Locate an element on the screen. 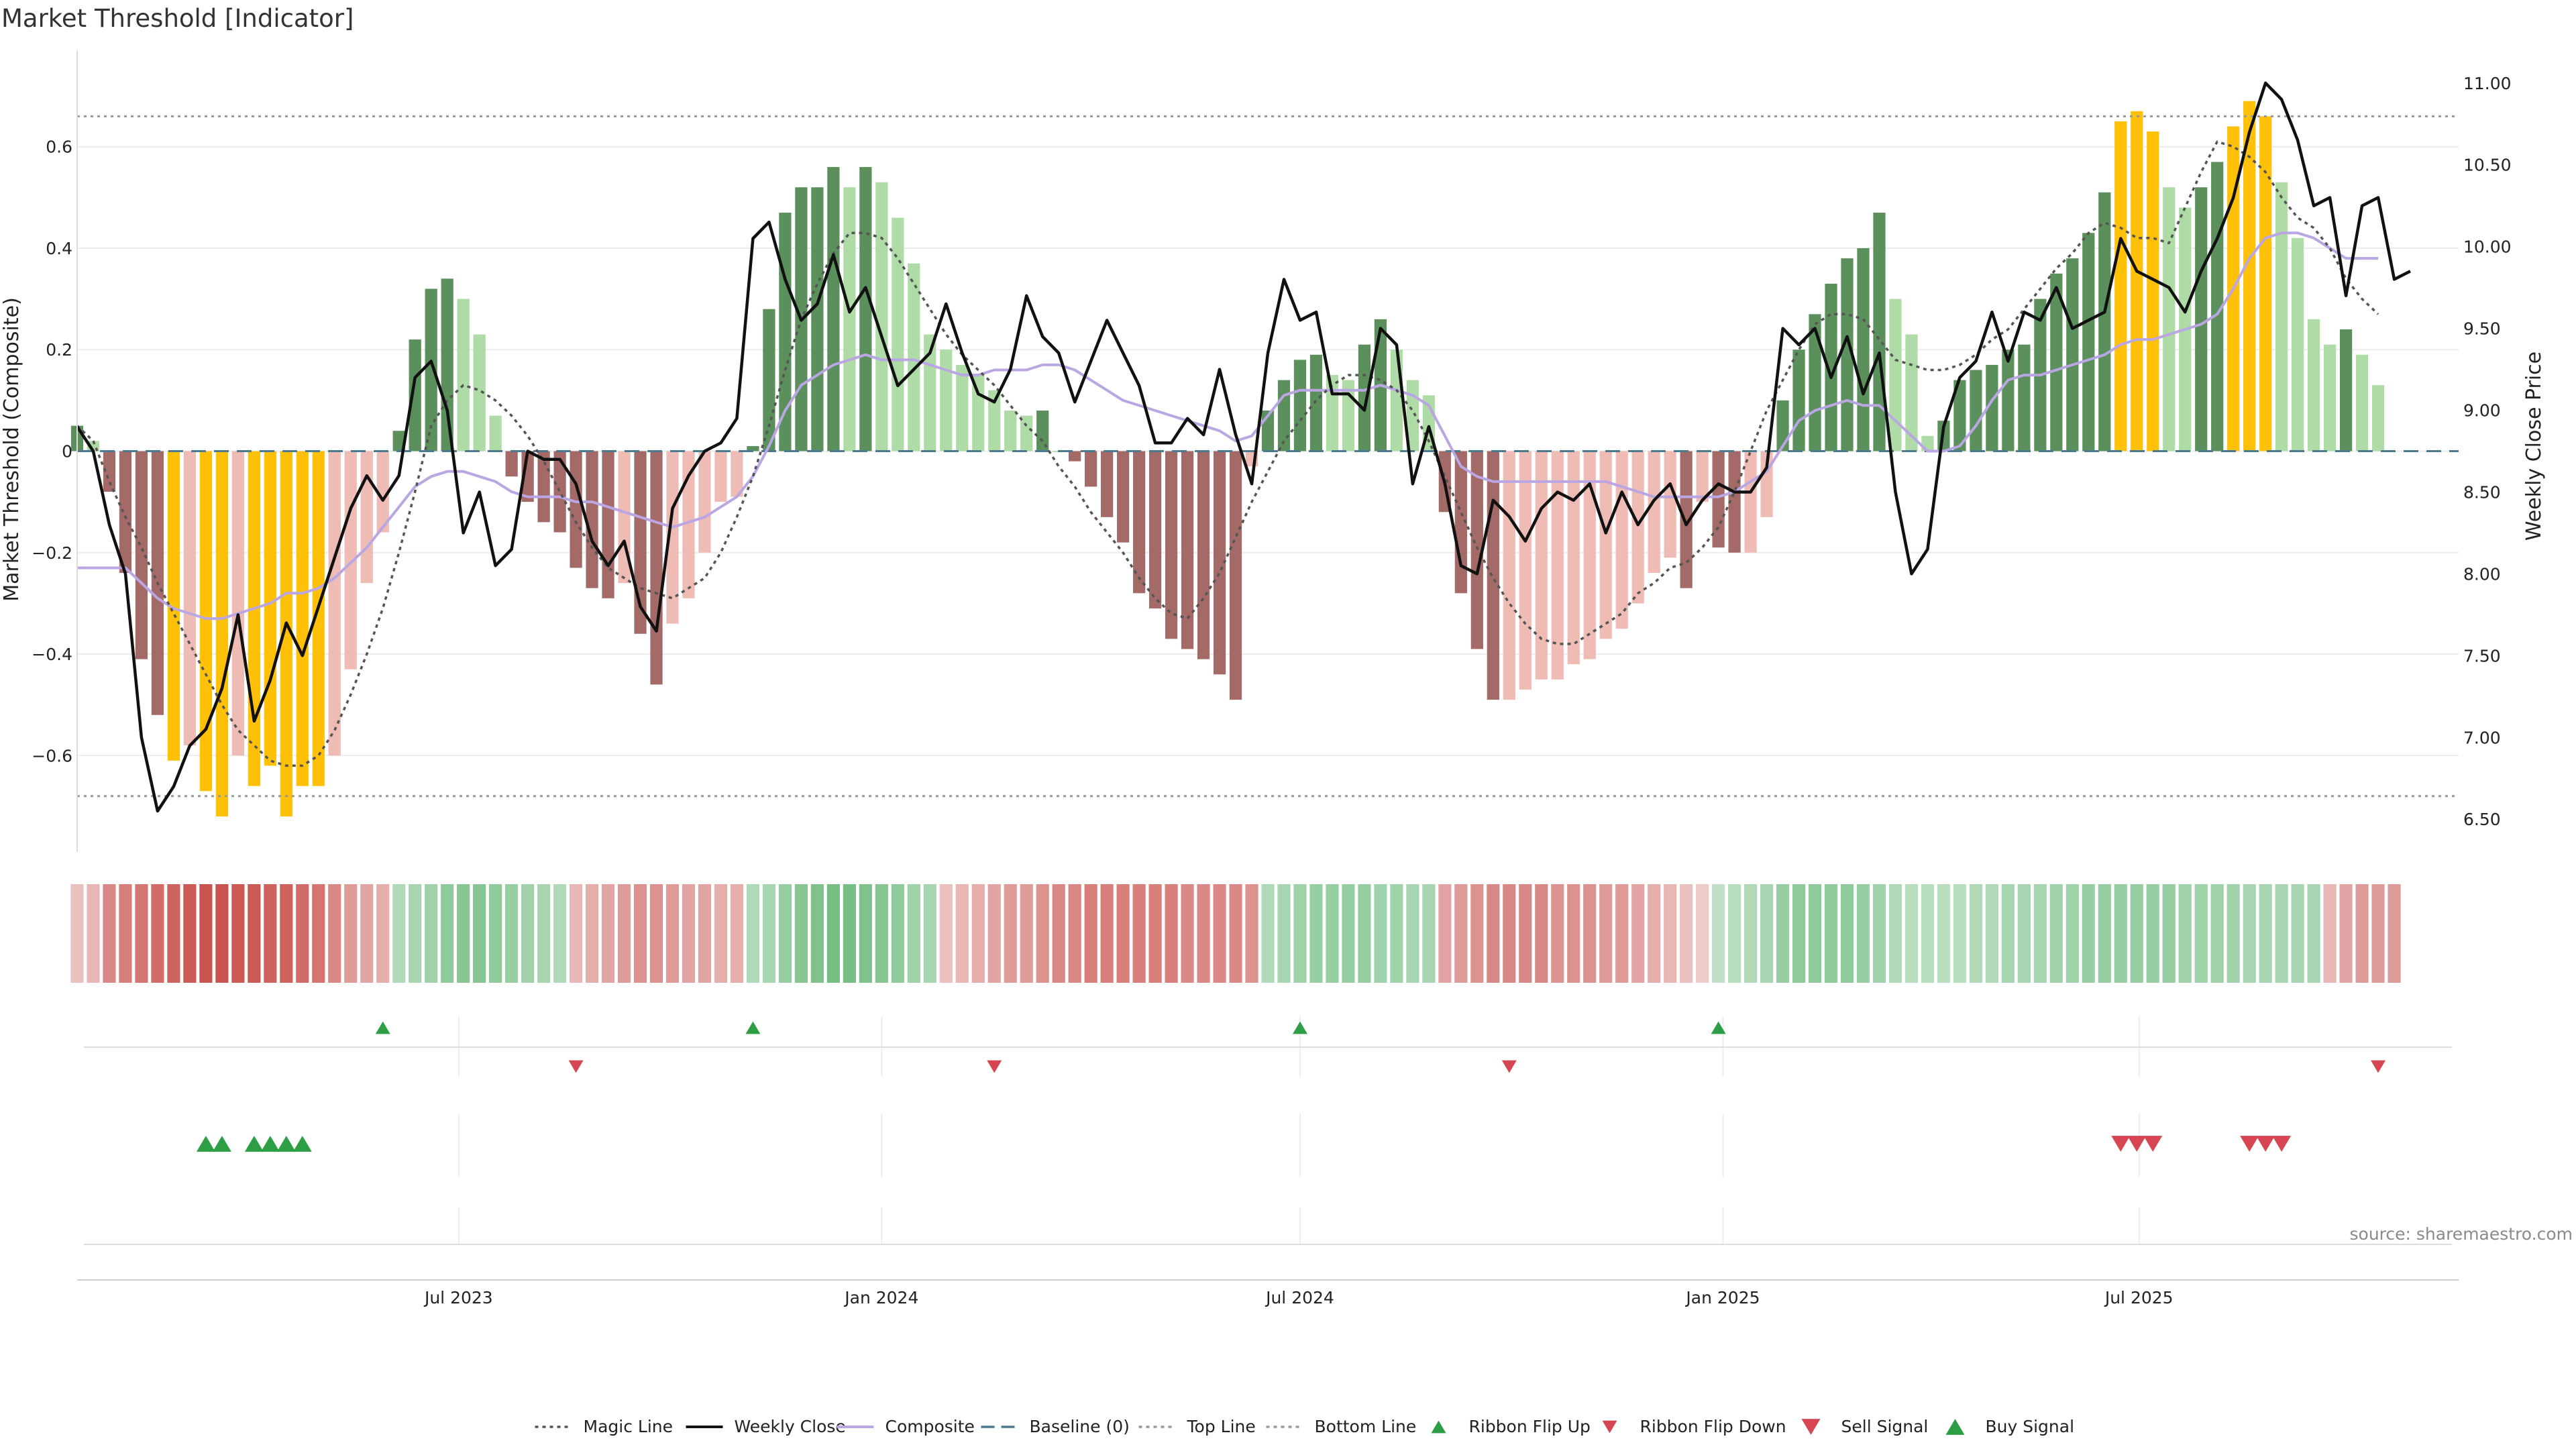 This screenshot has height=1449, width=2576. signal-markers is located at coordinates (1291, 1086).